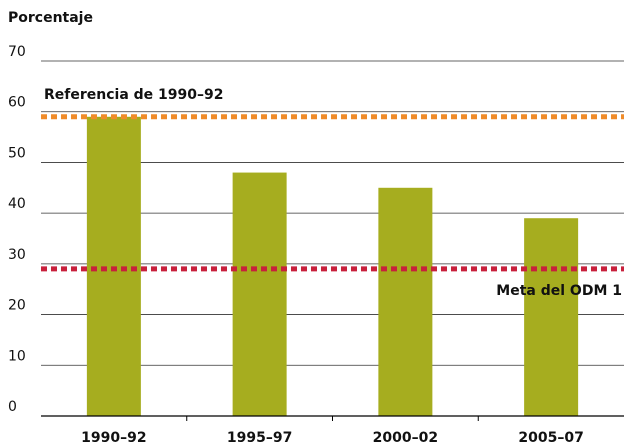 The width and height of the screenshot is (624, 448). I want to click on x-tick-label: 2005–07, so click(550, 438).